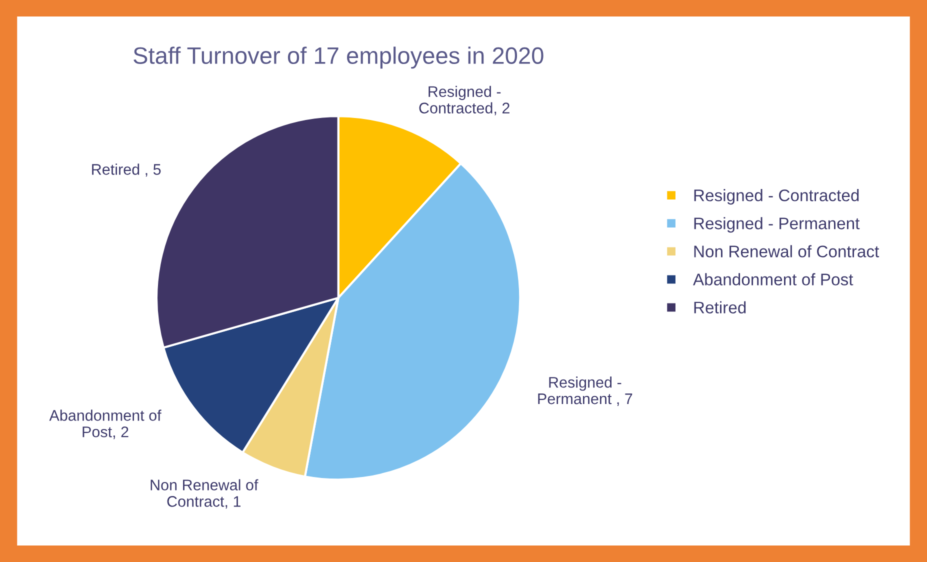  What do you see at coordinates (720, 307) in the screenshot?
I see `legend-label: Retired` at bounding box center [720, 307].